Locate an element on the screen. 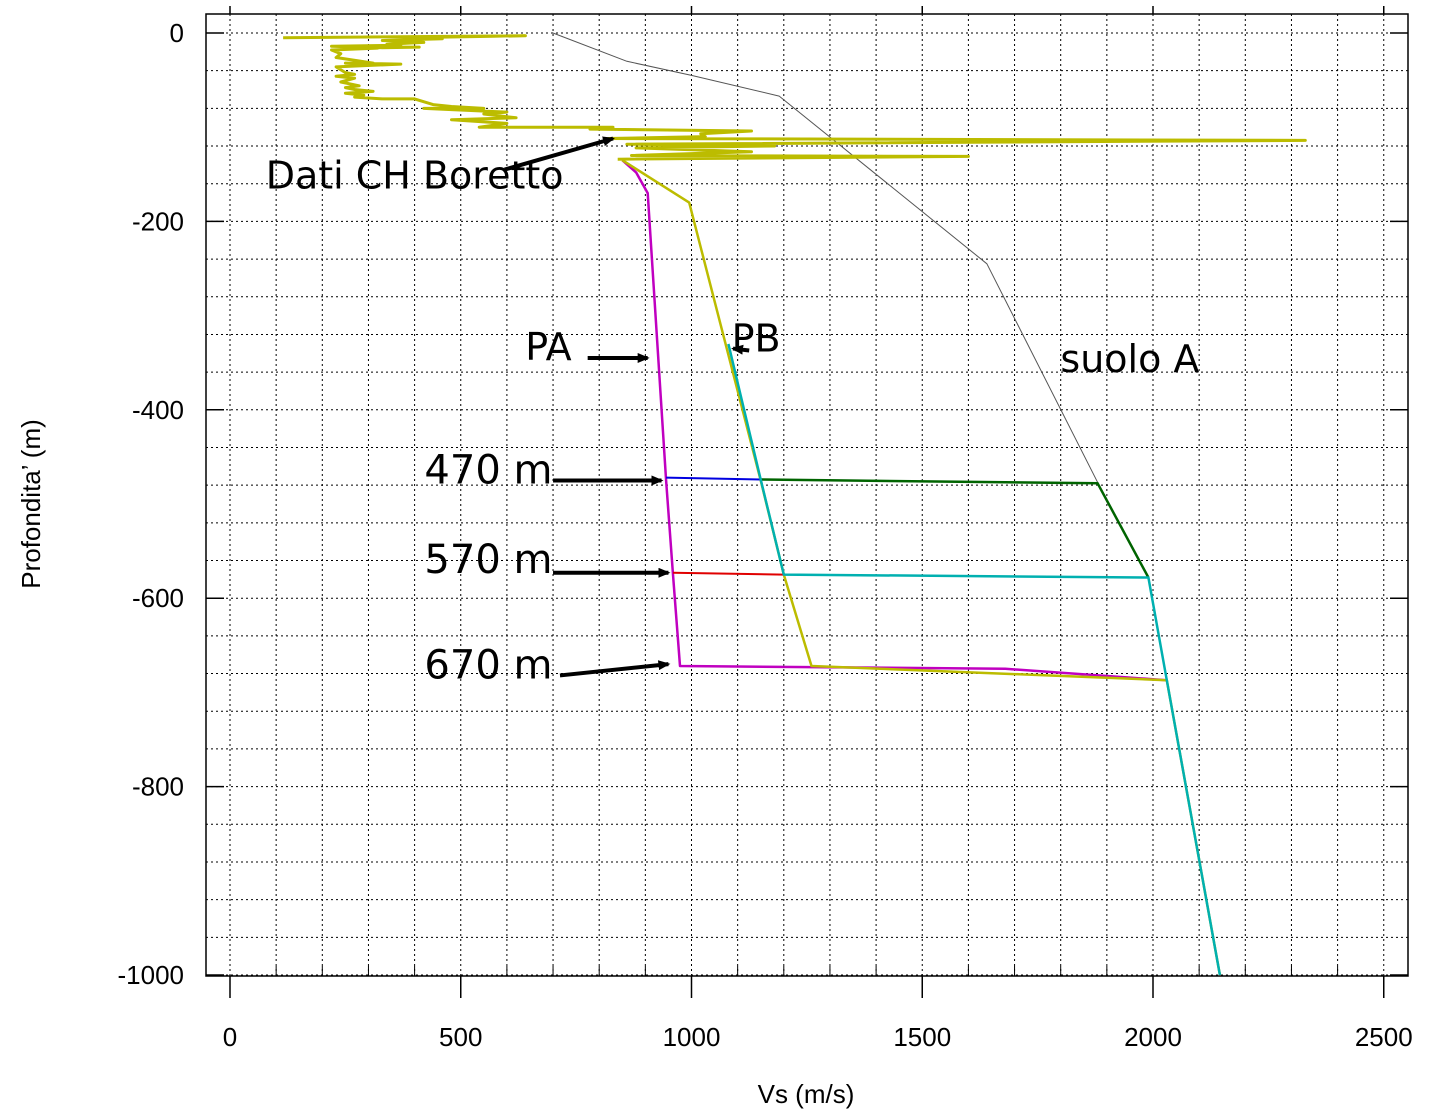 This screenshot has height=1116, width=1430. annotation-label: PB is located at coordinates (756, 338).